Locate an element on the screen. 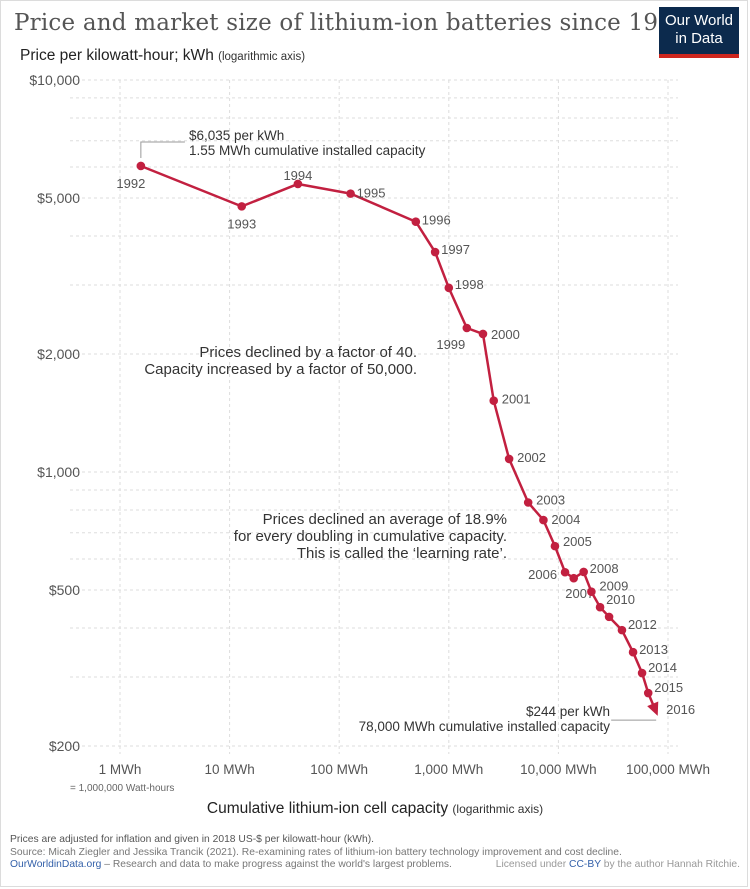  year-label-2006: 2006 is located at coordinates (542, 574).